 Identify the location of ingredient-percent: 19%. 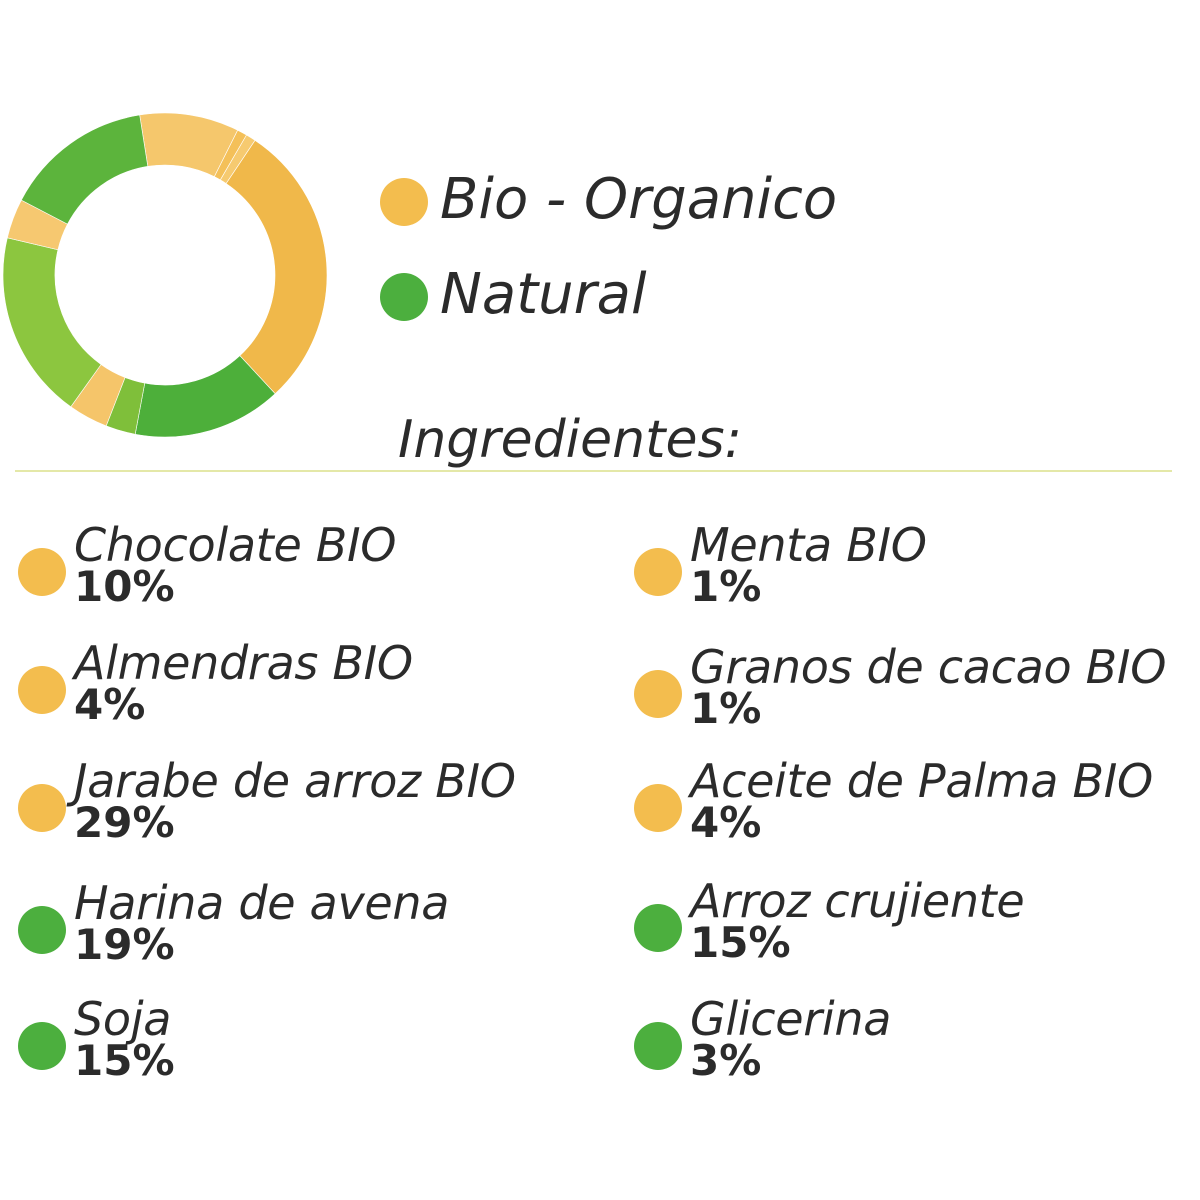
(124, 944).